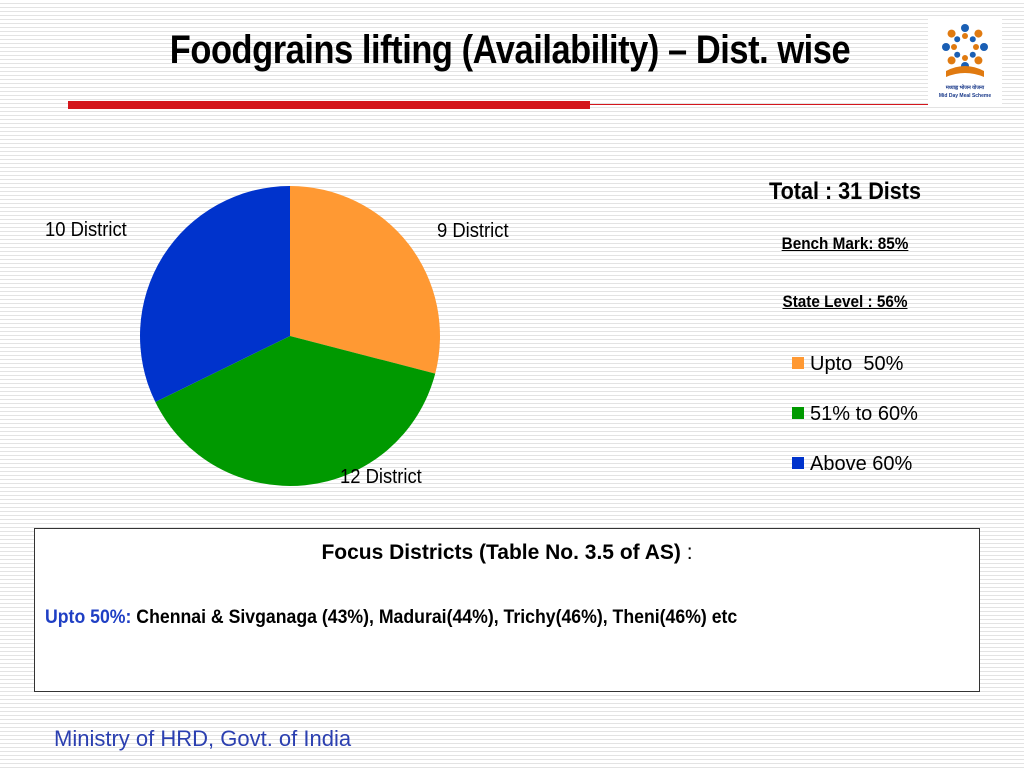  What do you see at coordinates (88, 617) in the screenshot?
I see `focus-lead: Upto 50%:` at bounding box center [88, 617].